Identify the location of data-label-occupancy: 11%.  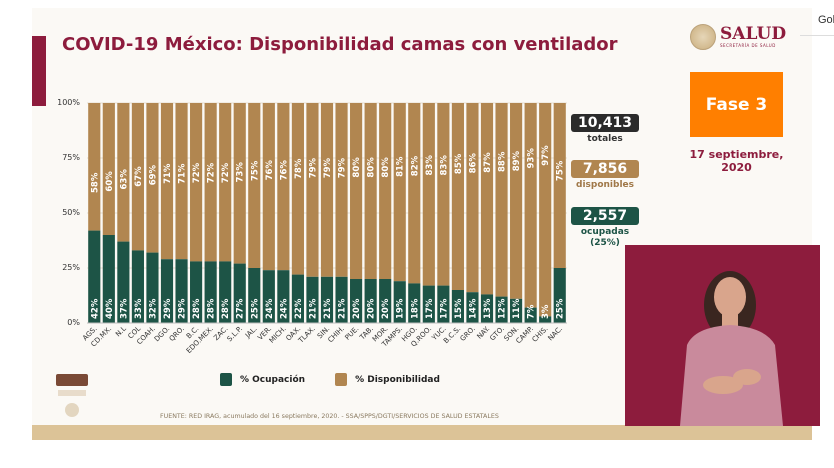
(517, 308).